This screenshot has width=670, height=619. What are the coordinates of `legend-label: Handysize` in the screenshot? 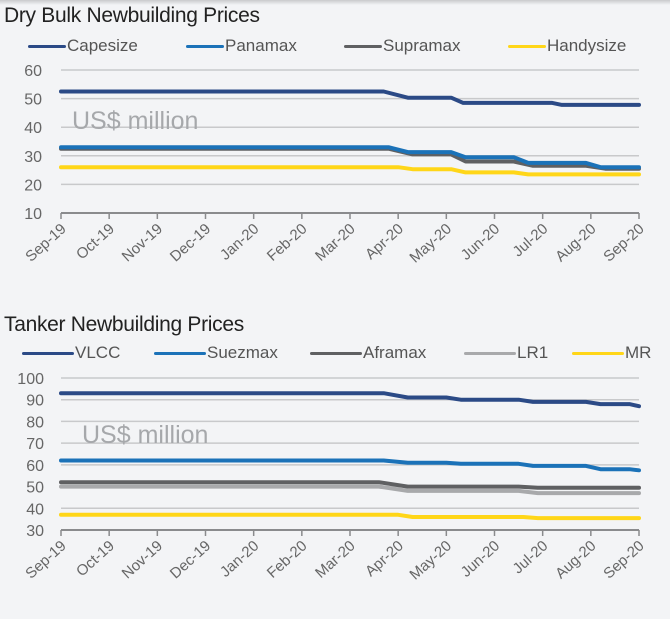 It's located at (587, 45).